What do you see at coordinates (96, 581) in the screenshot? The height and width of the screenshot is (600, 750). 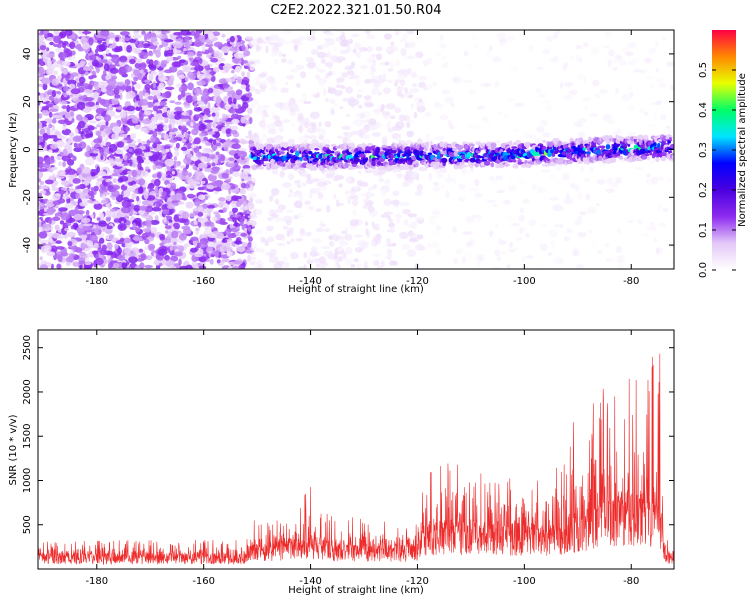 I see `snr-x-tick-label: -180` at bounding box center [96, 581].